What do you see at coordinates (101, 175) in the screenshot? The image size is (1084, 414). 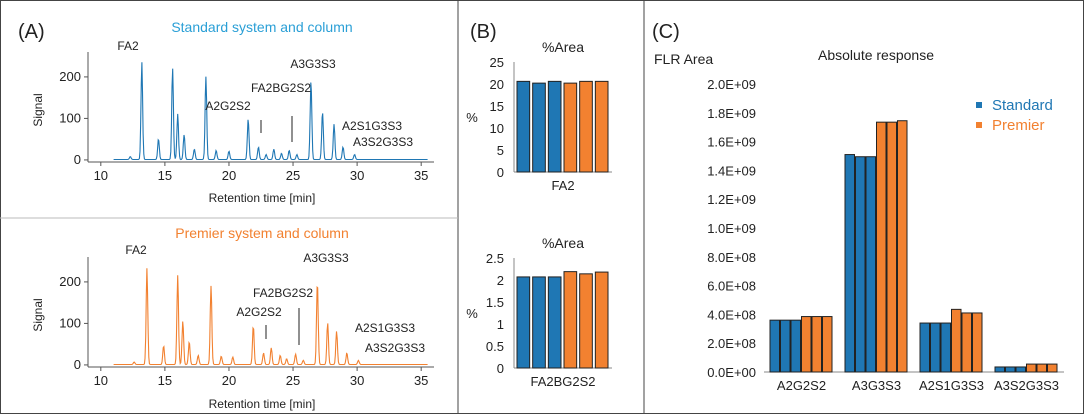 I see `x-tick-label: 10` at bounding box center [101, 175].